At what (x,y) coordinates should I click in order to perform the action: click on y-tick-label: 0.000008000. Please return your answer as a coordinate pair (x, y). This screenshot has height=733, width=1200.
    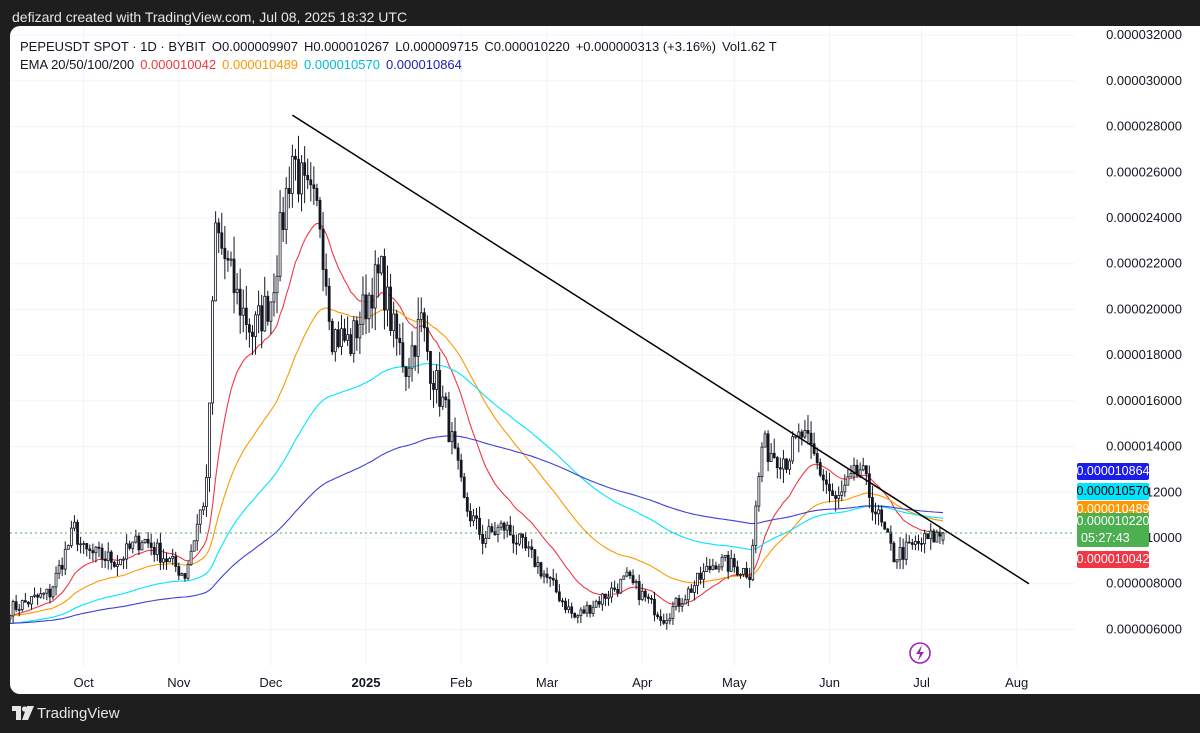
    Looking at the image, I should click on (1144, 583).